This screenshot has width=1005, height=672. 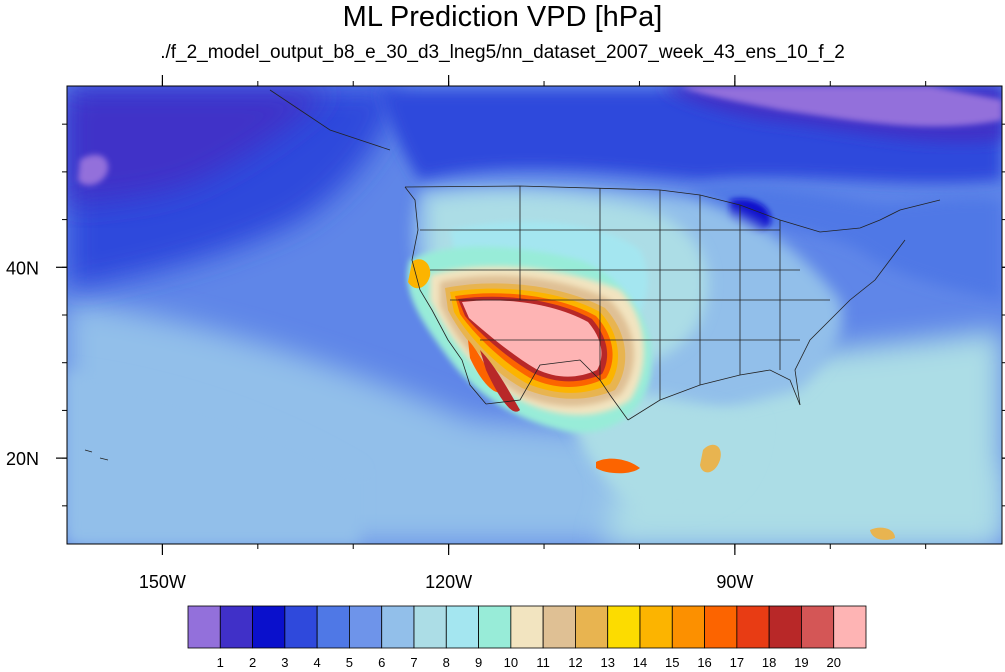 I want to click on colorbar-label: 1, so click(x=220, y=662).